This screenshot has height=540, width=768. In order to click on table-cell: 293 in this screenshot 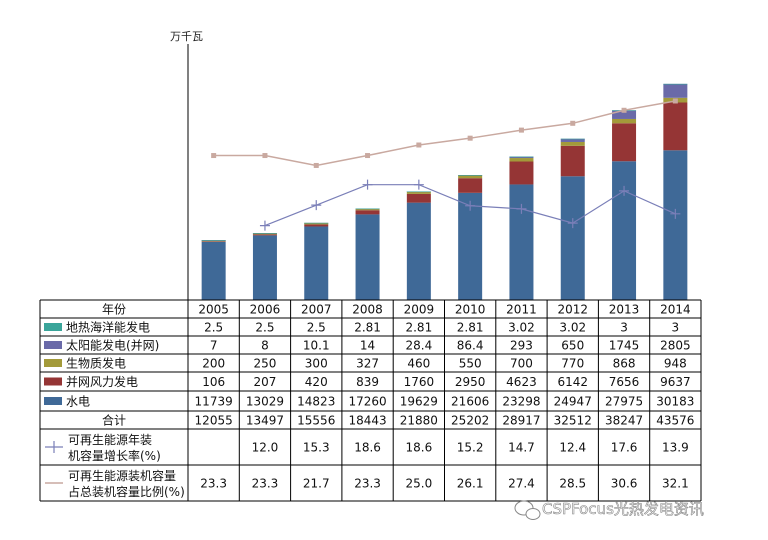, I will do `click(521, 346)`.